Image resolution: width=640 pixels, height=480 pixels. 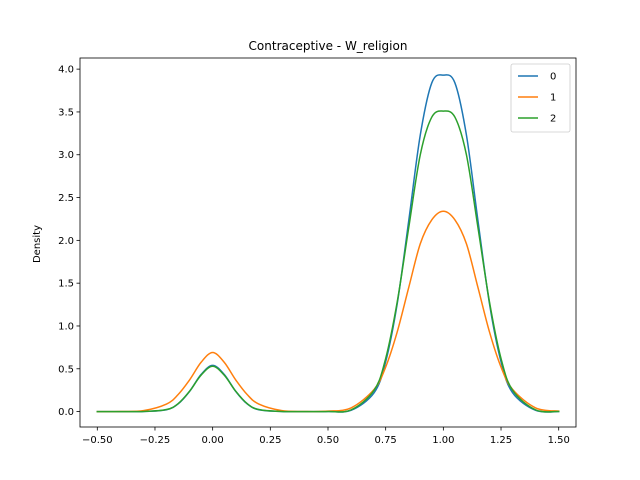 I want to click on y-tick-label: 1.0, so click(x=66, y=326).